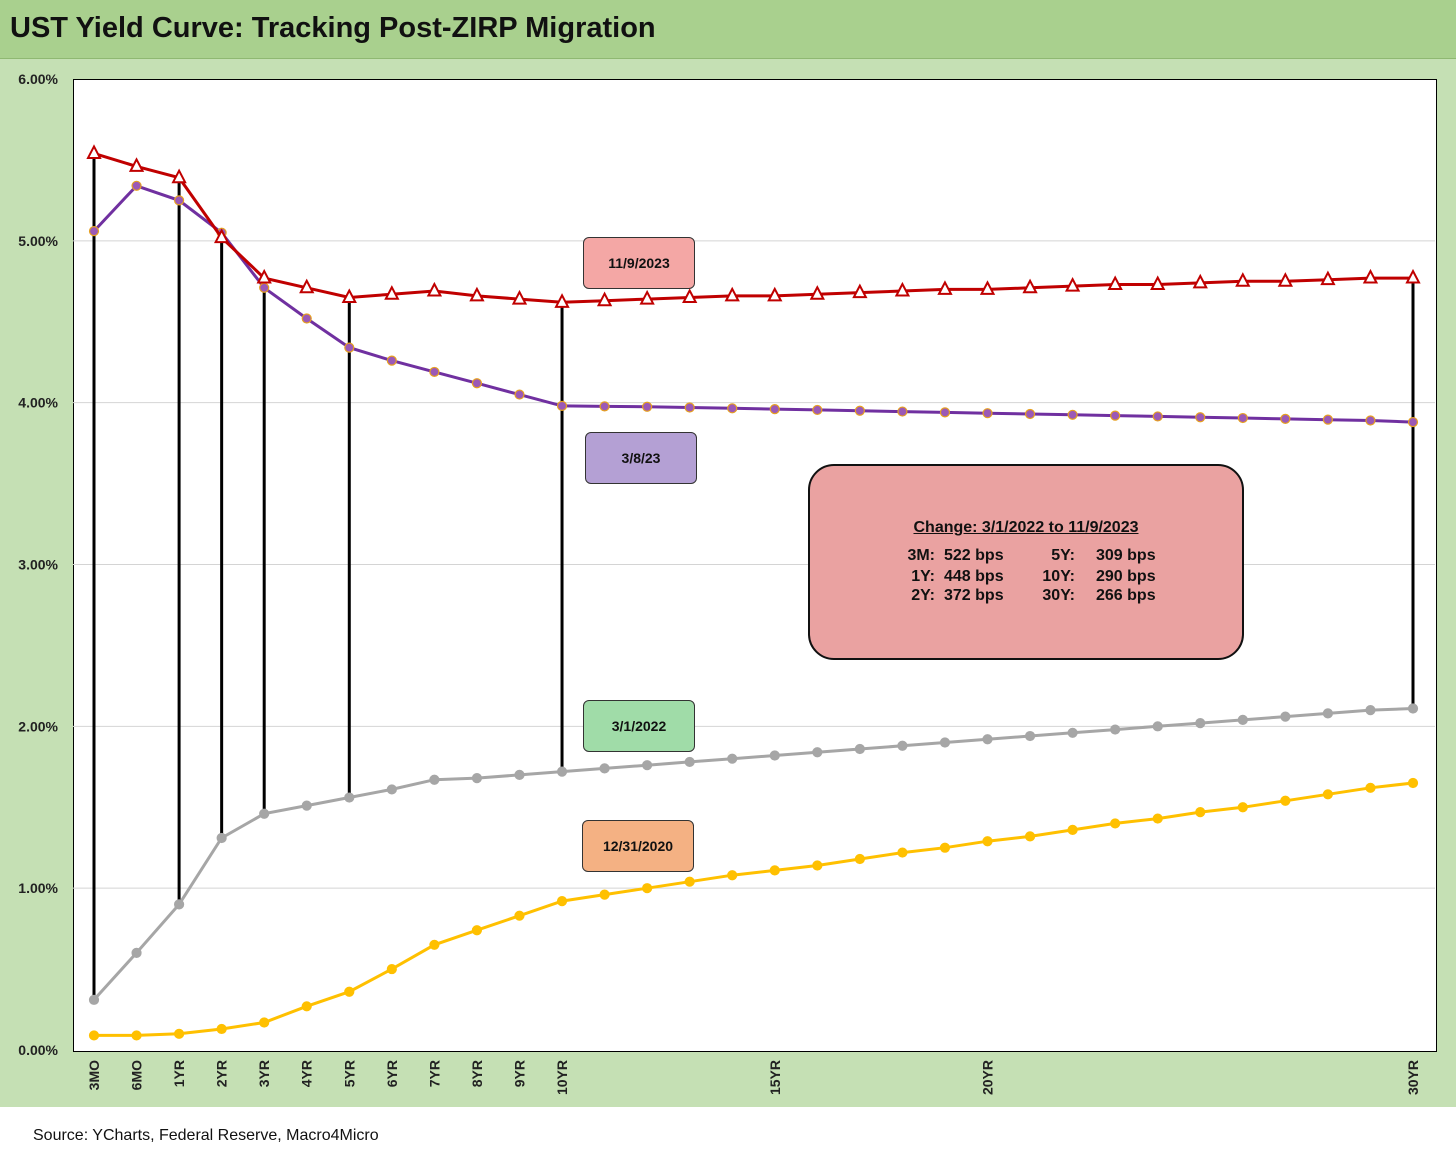 The image size is (1456, 1158). What do you see at coordinates (921, 555) in the screenshot?
I see `change-term: 3M:` at bounding box center [921, 555].